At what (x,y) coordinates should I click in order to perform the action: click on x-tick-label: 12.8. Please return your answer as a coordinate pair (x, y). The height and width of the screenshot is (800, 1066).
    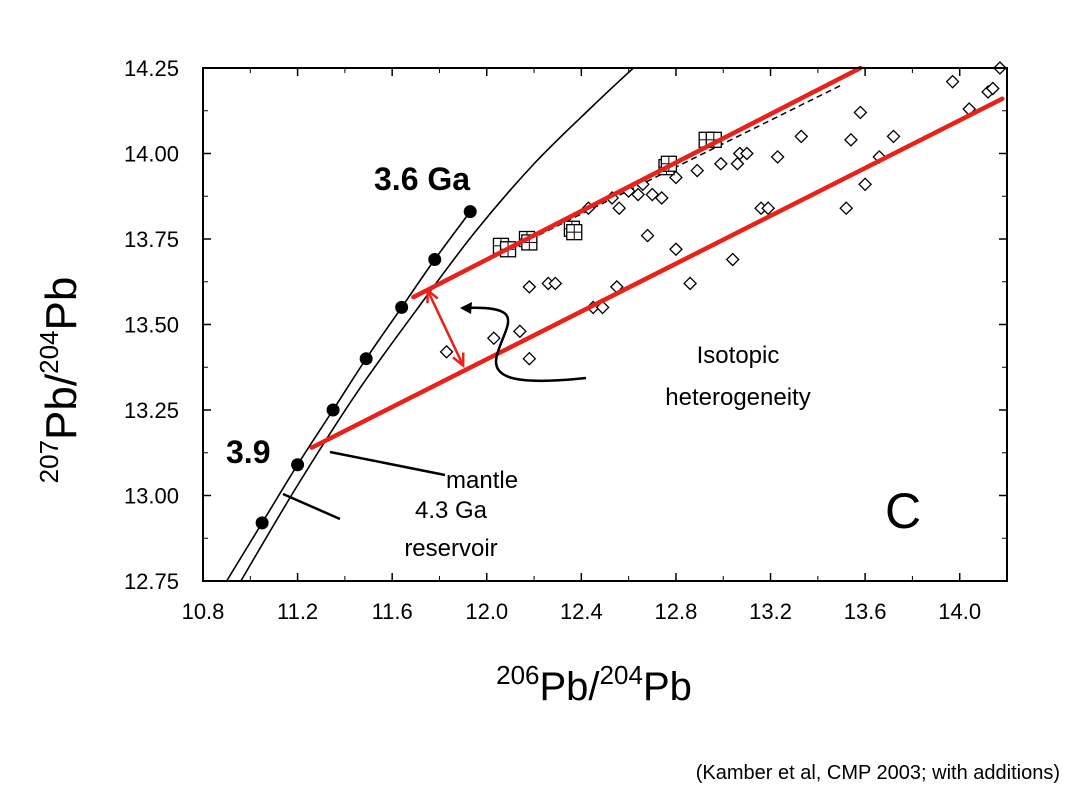
    Looking at the image, I should click on (676, 611).